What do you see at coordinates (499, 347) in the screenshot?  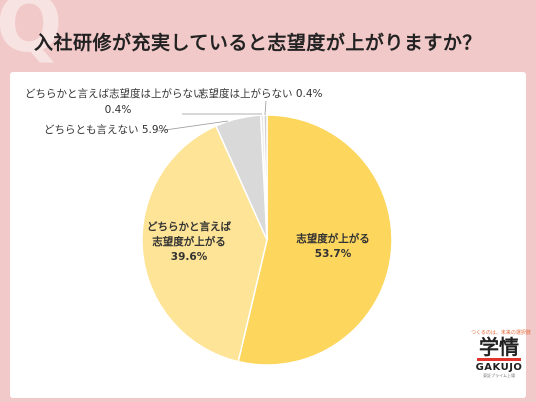 I see `logo-name: 学情` at bounding box center [499, 347].